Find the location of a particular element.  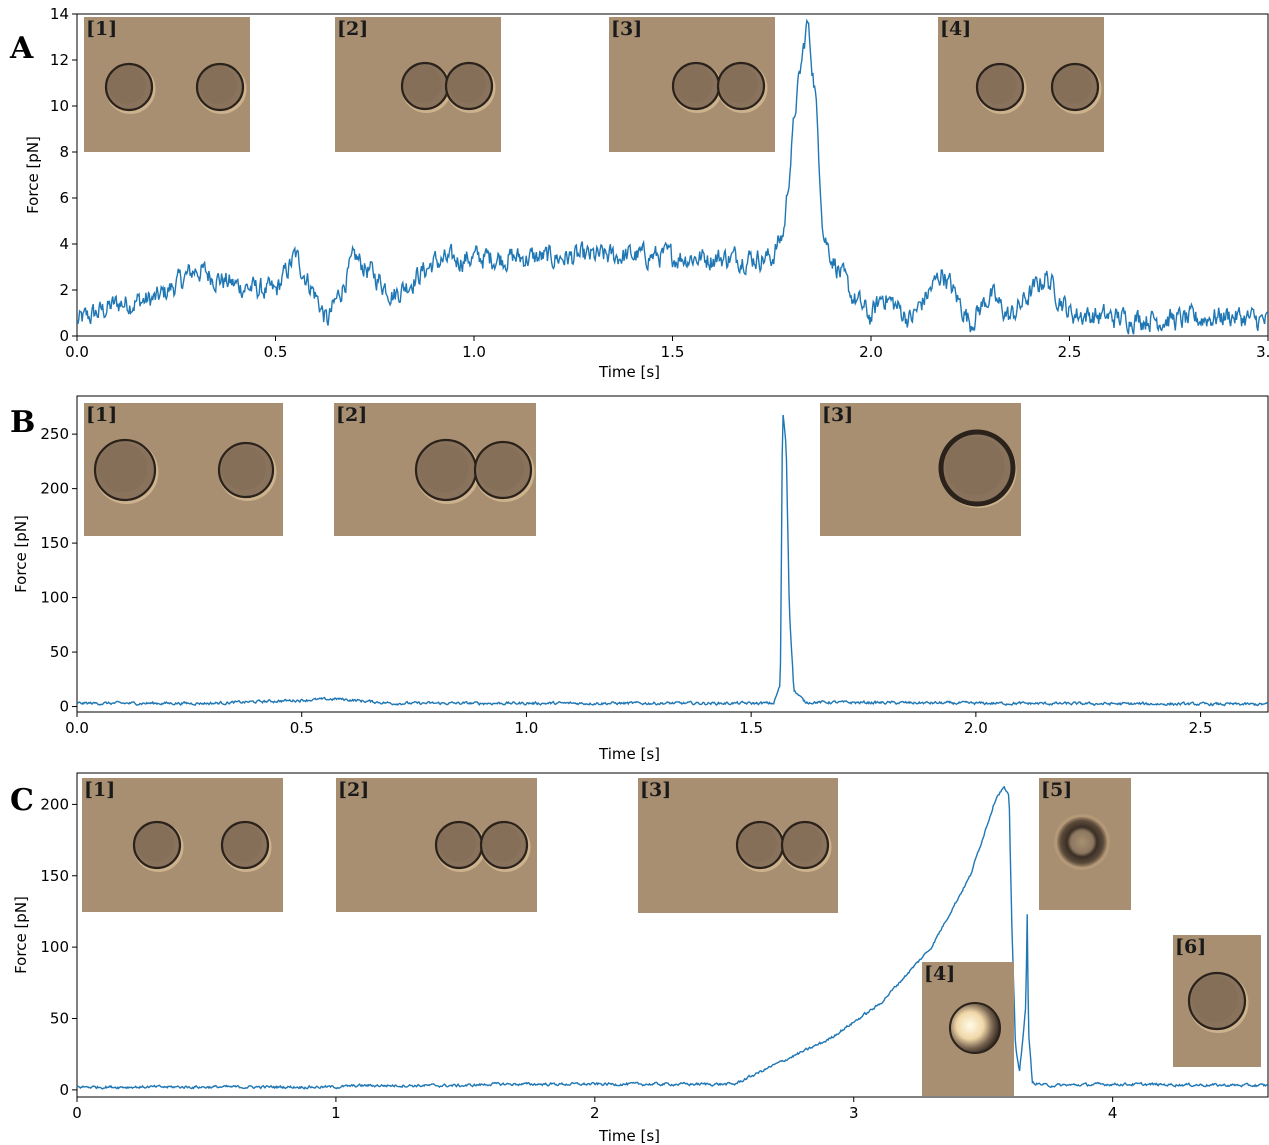

x-tick-label: 3.0 is located at coordinates (1262, 352).